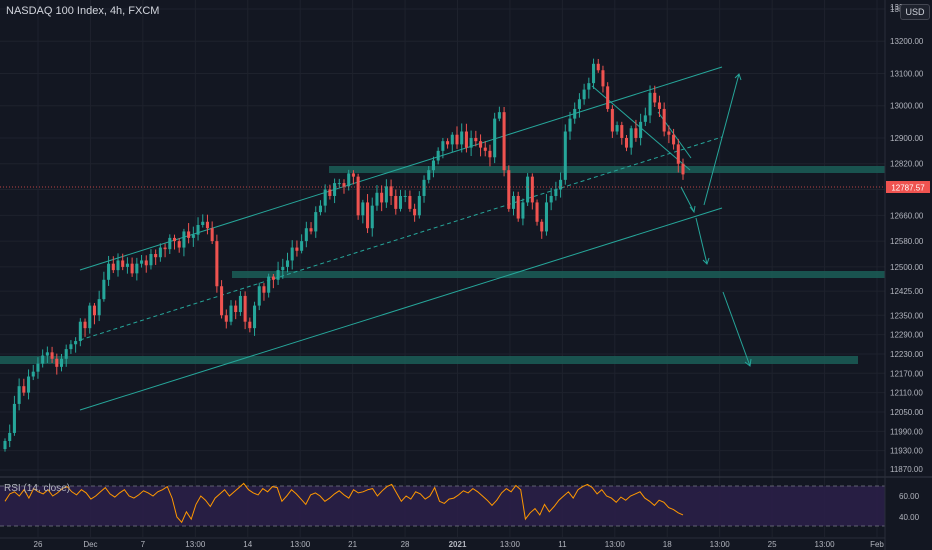  What do you see at coordinates (607, 169) in the screenshot?
I see `resistance-zone-upper` at bounding box center [607, 169].